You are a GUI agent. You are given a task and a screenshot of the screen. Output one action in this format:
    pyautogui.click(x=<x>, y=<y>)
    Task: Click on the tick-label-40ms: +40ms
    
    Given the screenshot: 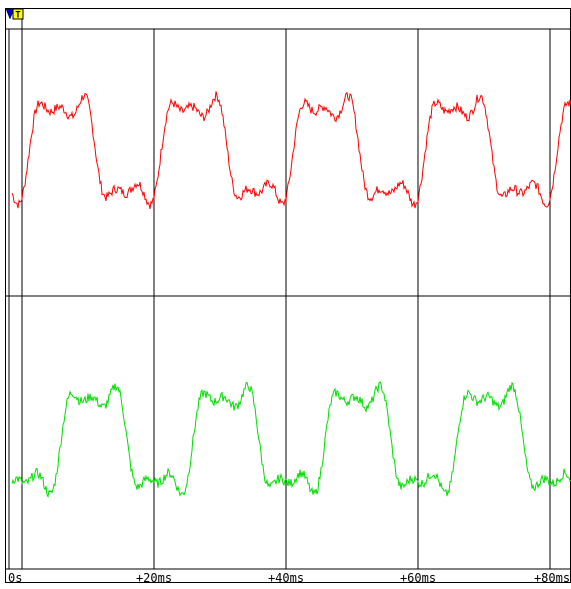 What is the action you would take?
    pyautogui.click(x=286, y=578)
    